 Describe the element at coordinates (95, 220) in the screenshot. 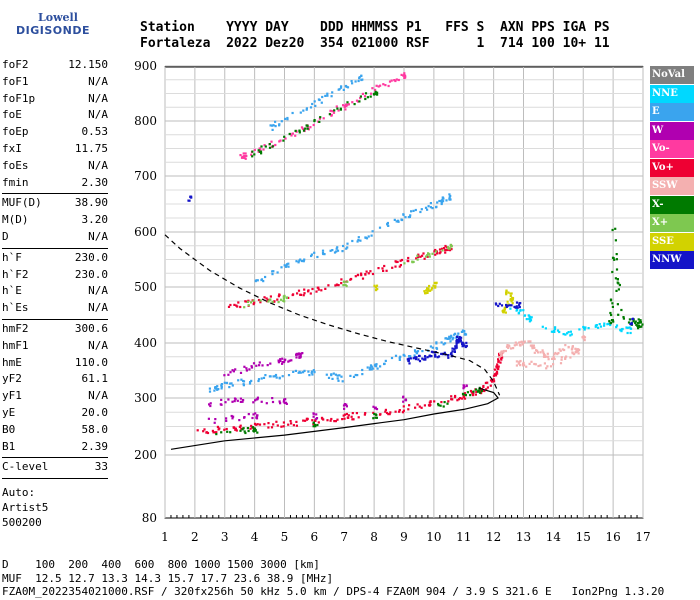

I see `param-value: 3.20` at that location.